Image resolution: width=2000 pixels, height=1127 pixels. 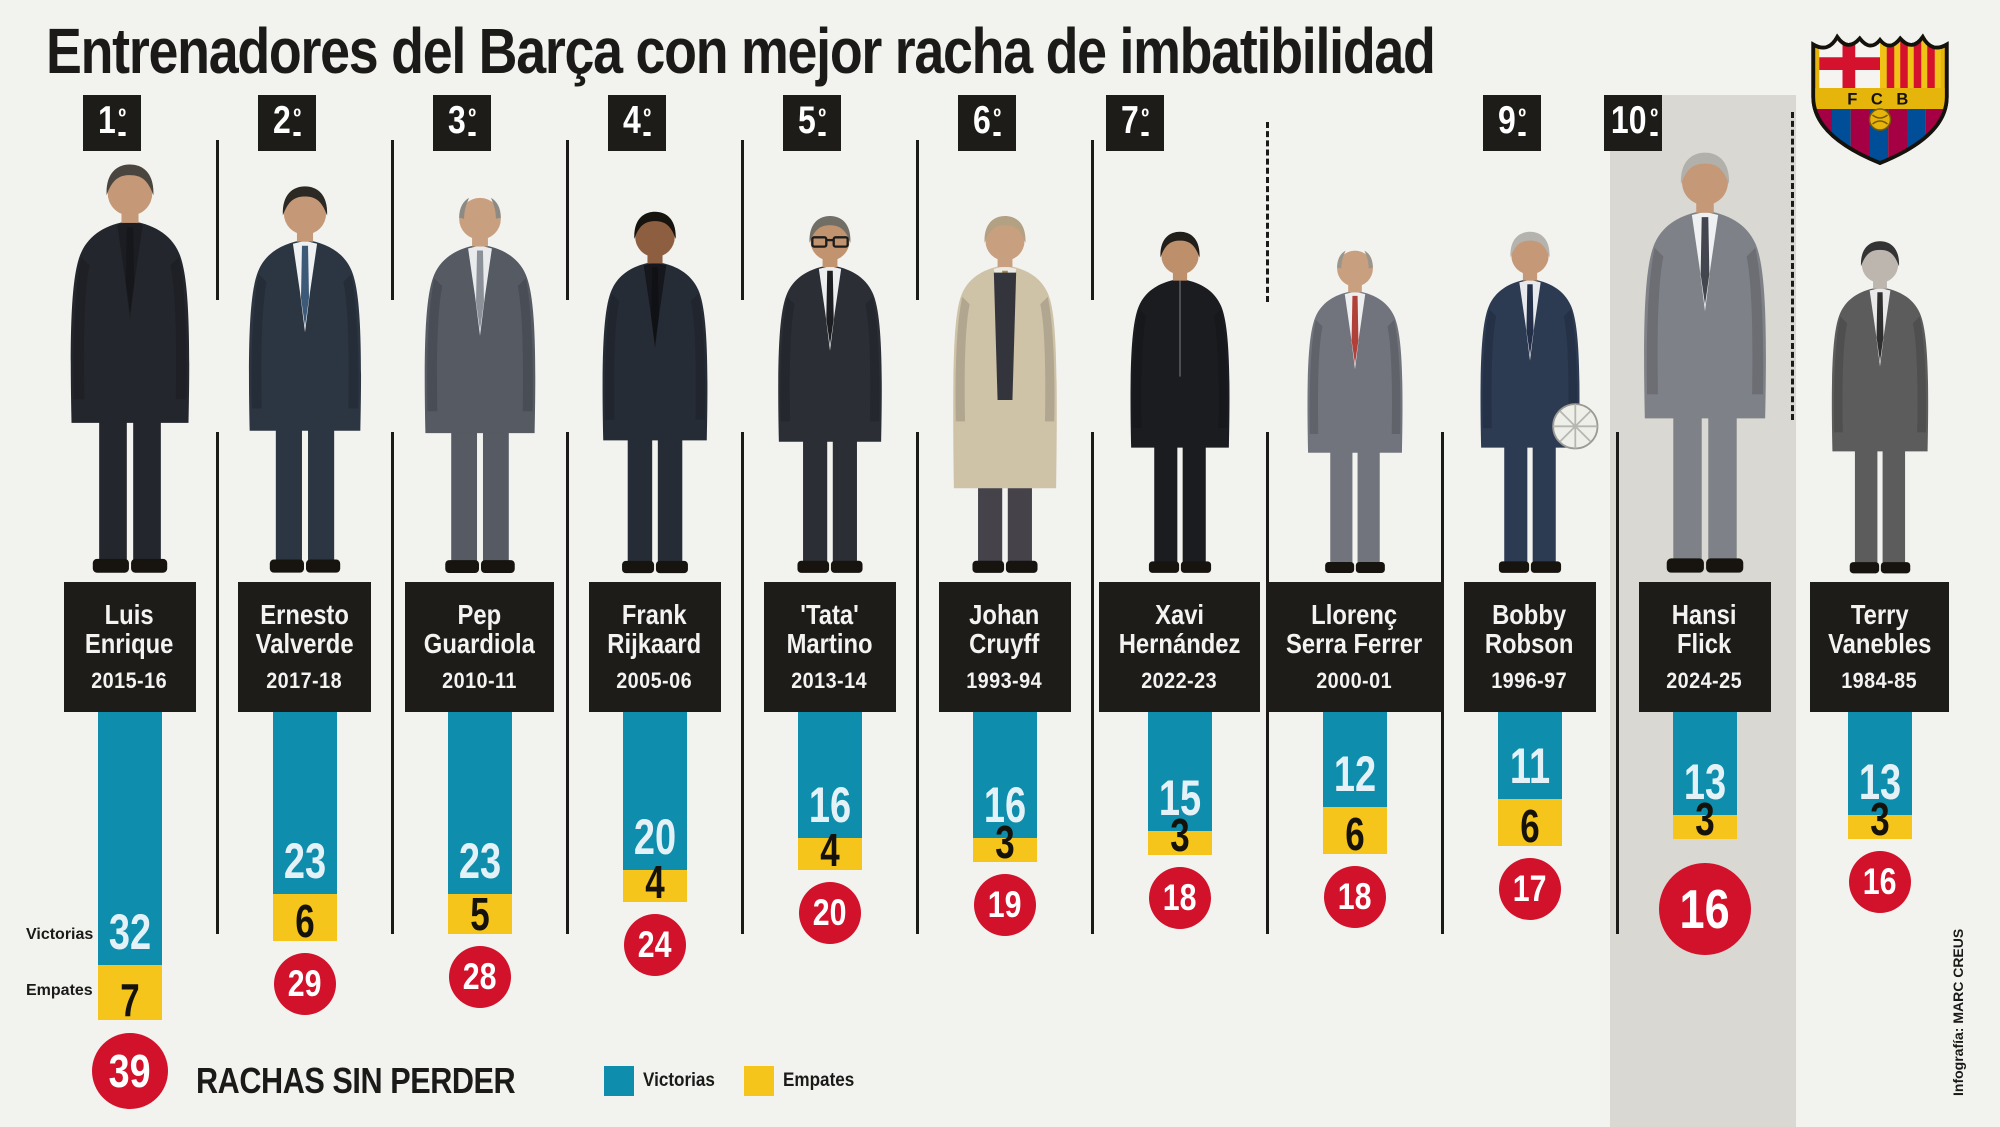 What do you see at coordinates (1704, 647) in the screenshot?
I see `coach-name-box: Hansi Flick 2024-25` at bounding box center [1704, 647].